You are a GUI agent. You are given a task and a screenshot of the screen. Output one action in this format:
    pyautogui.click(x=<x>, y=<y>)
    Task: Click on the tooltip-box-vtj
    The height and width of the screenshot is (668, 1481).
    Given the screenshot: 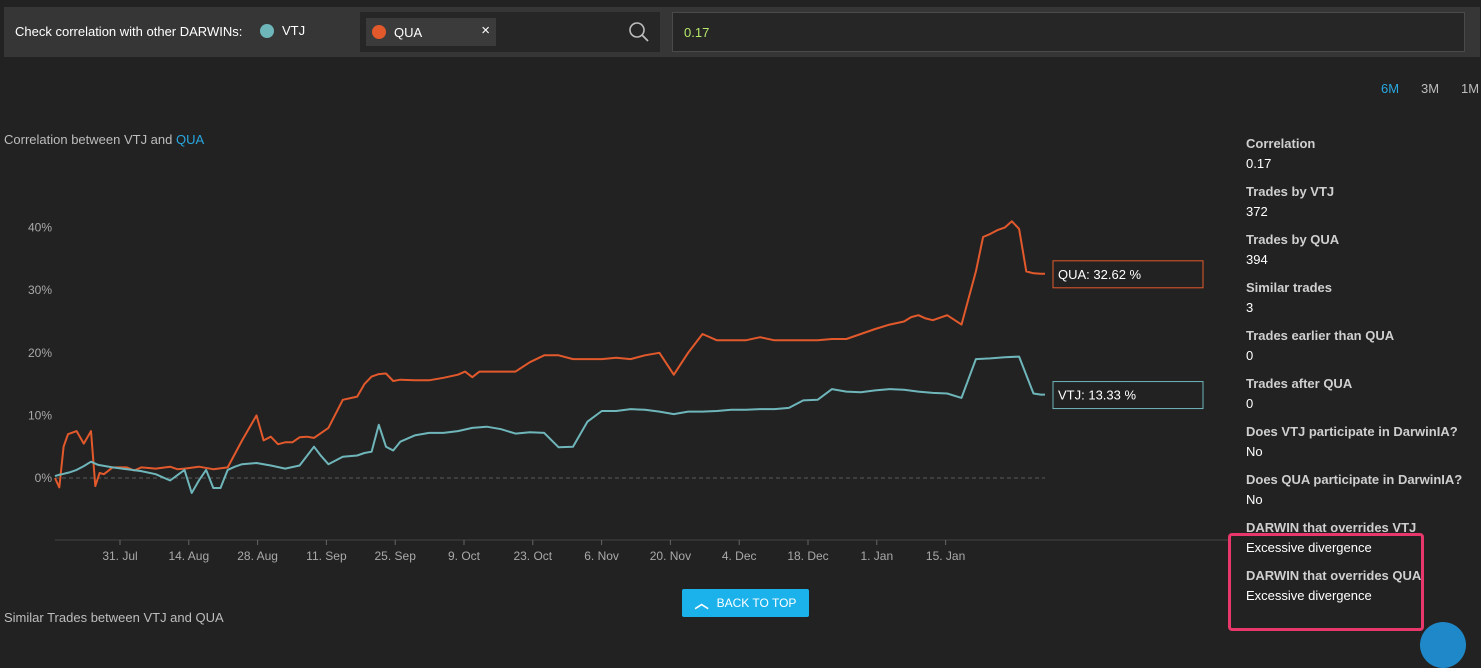 What is the action you would take?
    pyautogui.click(x=1128, y=395)
    